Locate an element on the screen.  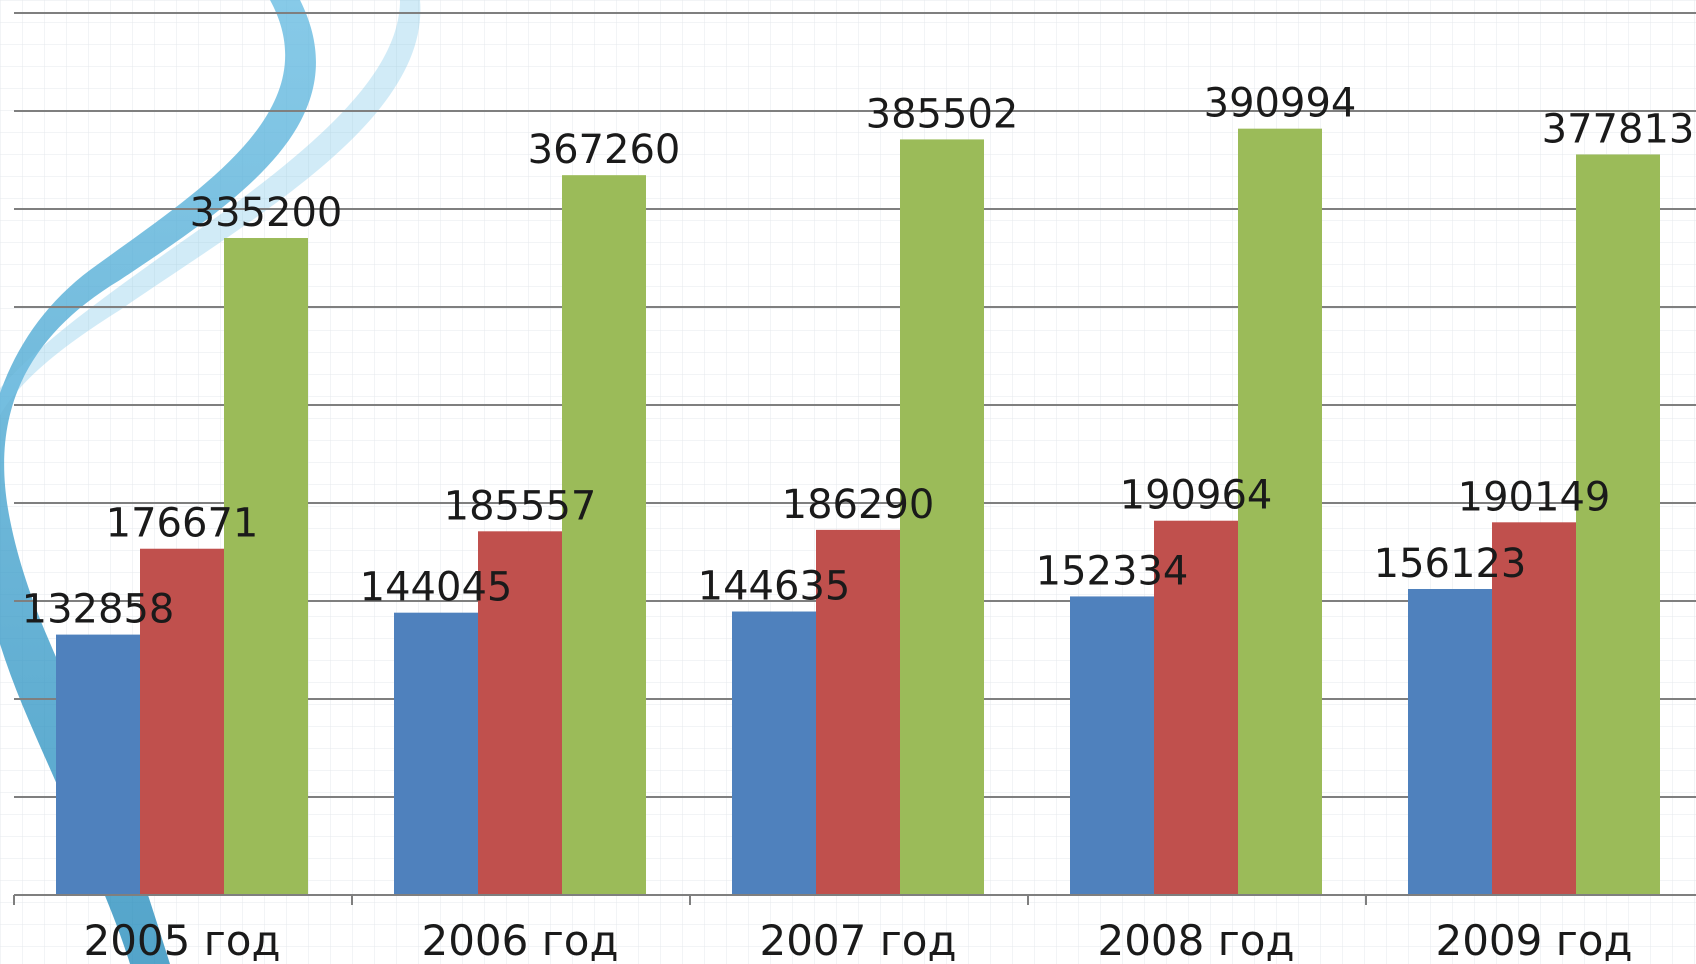
bar-value-label: 156123 is located at coordinates (1450, 564).